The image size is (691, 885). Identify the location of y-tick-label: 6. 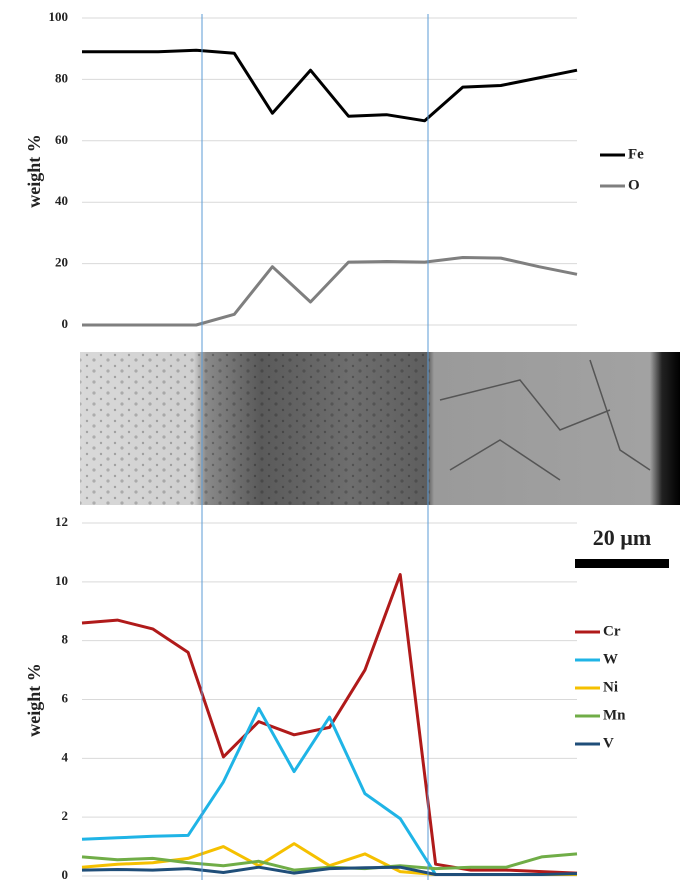
(65, 697).